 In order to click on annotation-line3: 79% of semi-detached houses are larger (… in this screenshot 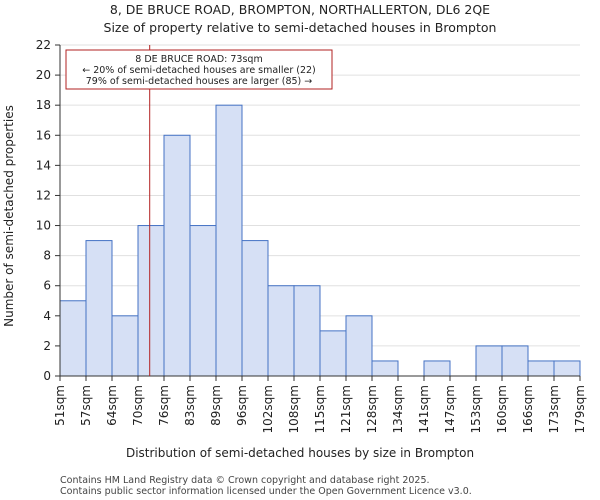, I will do `click(199, 81)`.